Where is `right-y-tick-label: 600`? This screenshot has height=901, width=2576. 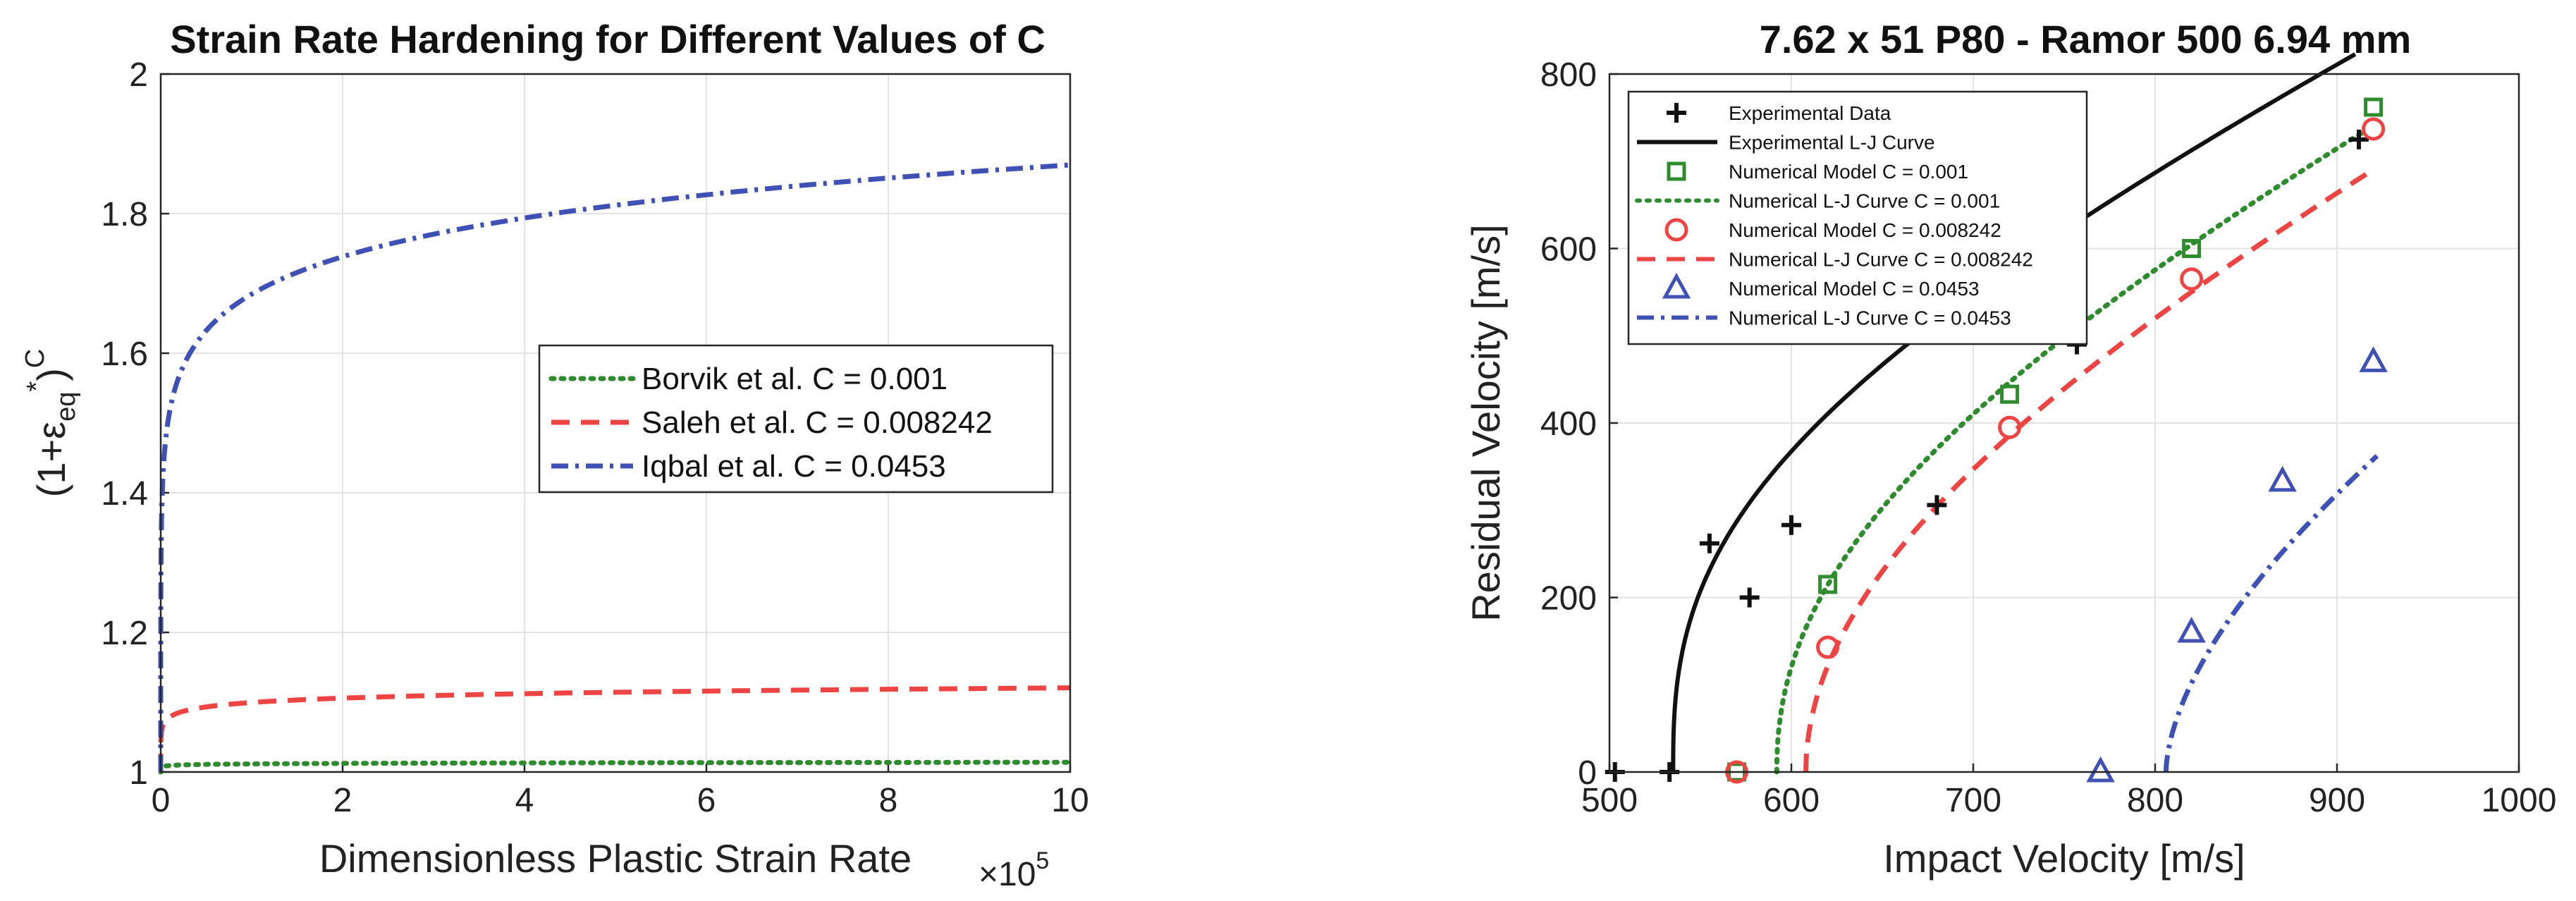
right-y-tick-label: 600 is located at coordinates (1568, 250).